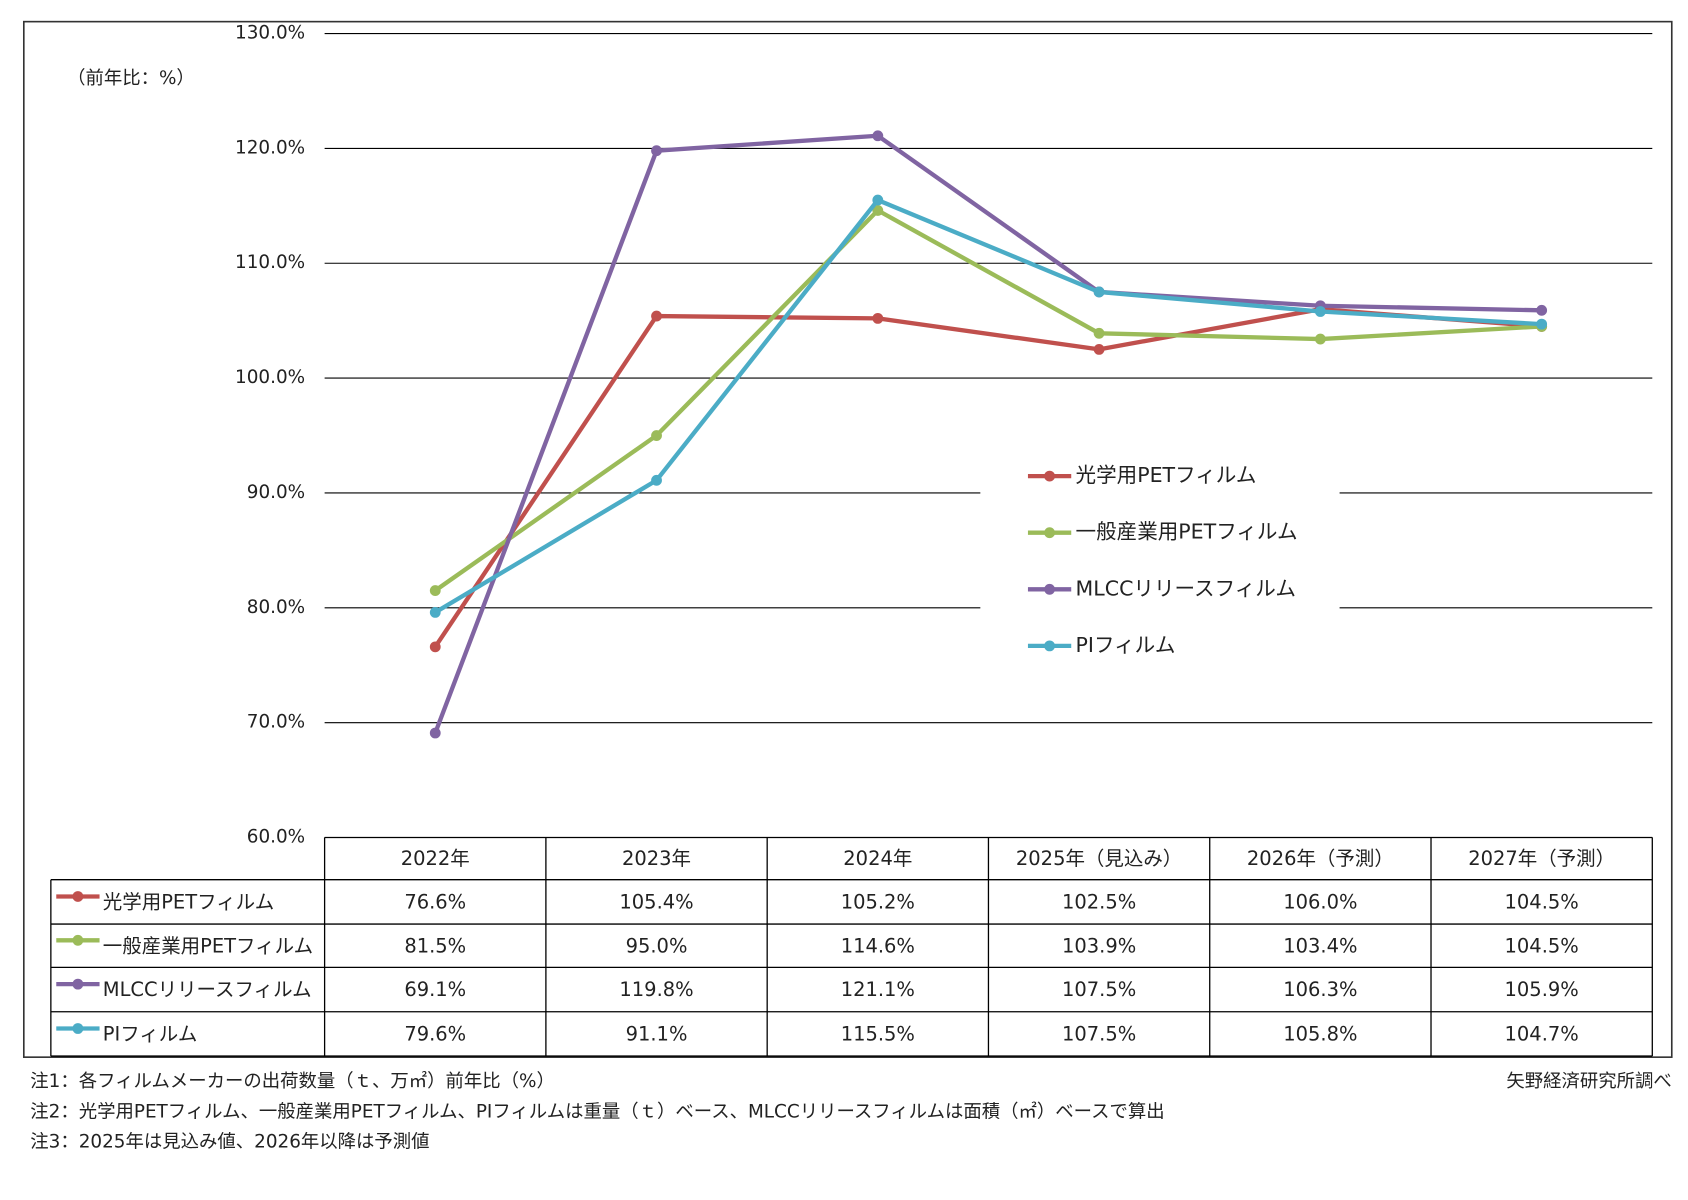 The width and height of the screenshot is (1688, 1200). Describe the element at coordinates (207, 989) in the screenshot. I see `table-row-label: MLCCリリースフィルム` at that location.